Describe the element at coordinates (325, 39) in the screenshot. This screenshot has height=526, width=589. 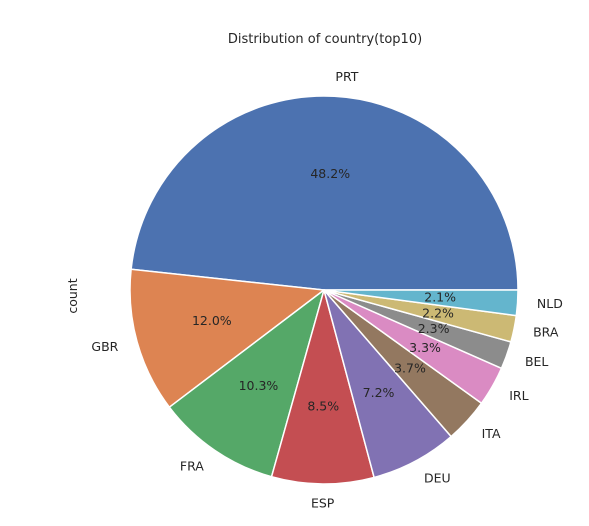
I see `chart-title: Distribution of country(top10)` at that location.